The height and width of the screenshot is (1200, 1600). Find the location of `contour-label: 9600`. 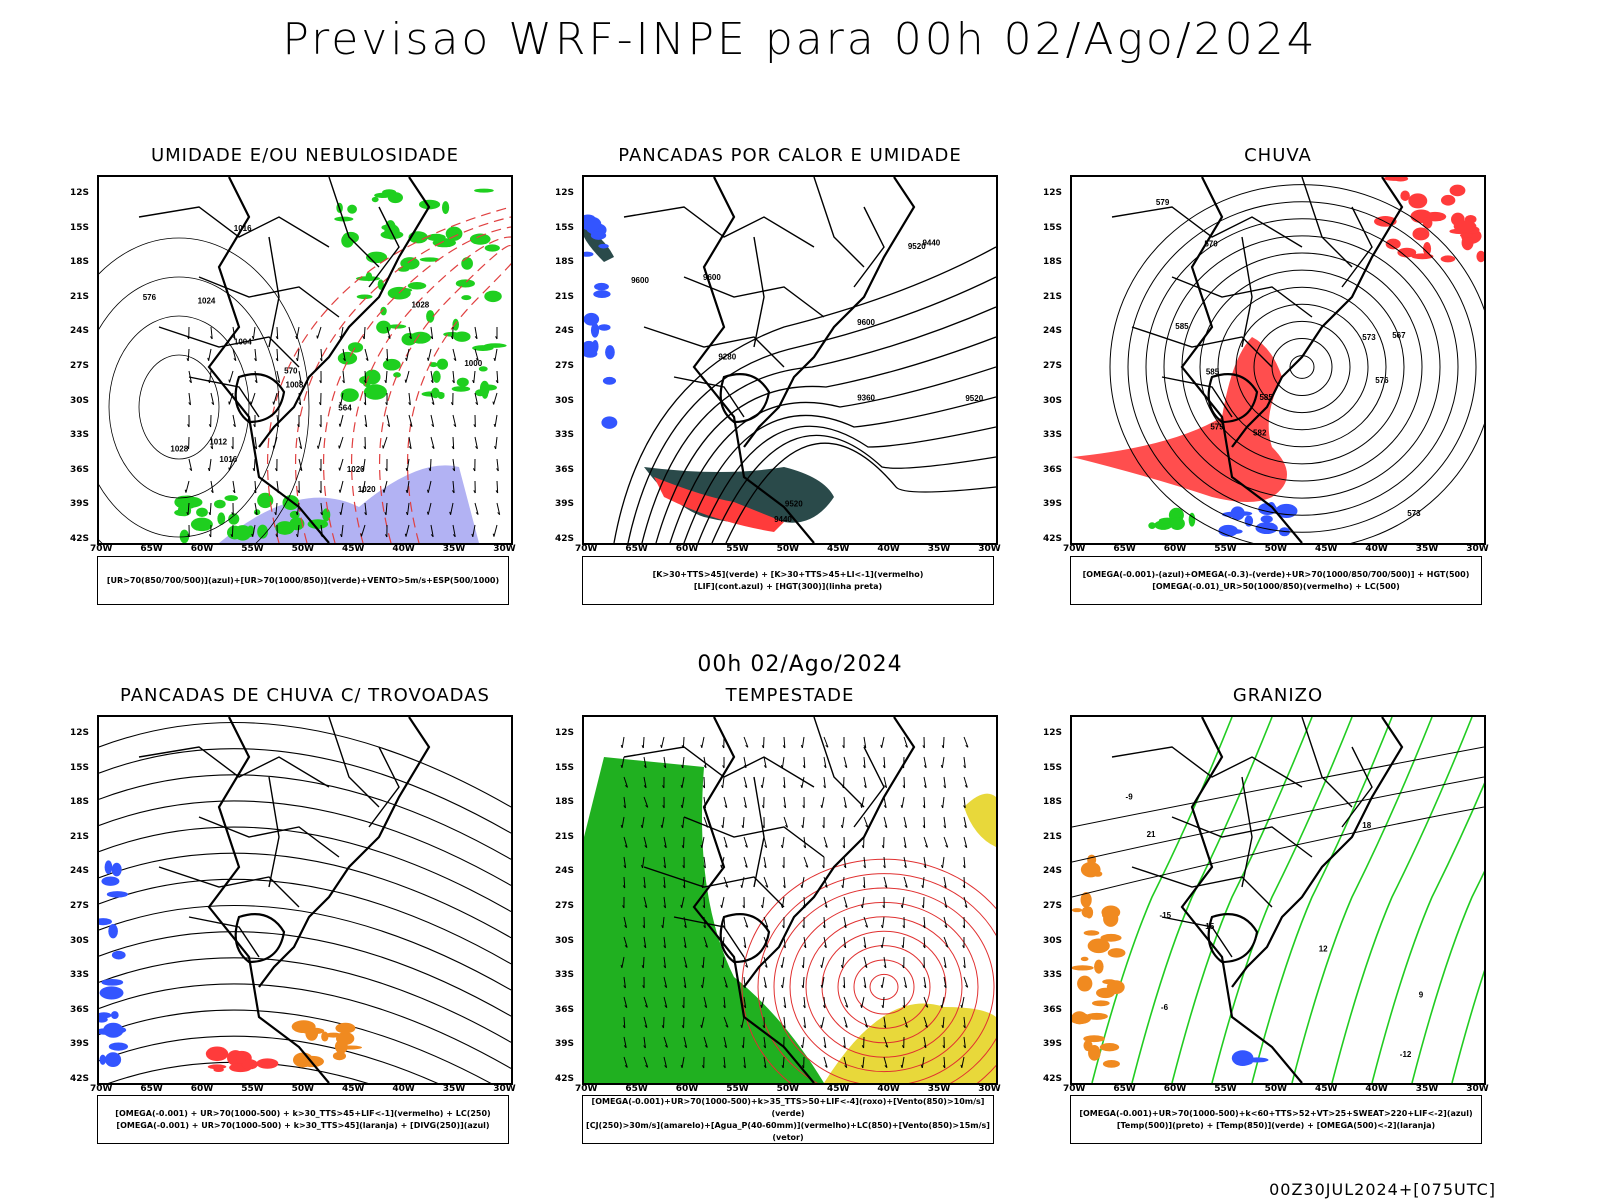

contour-label: 9600 is located at coordinates (712, 277).